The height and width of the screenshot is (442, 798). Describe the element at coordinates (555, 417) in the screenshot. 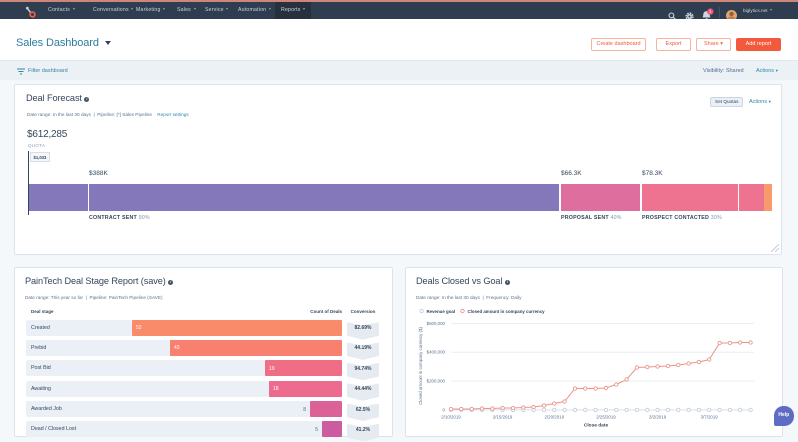

I see `svg-text: 2/20/2019` at that location.